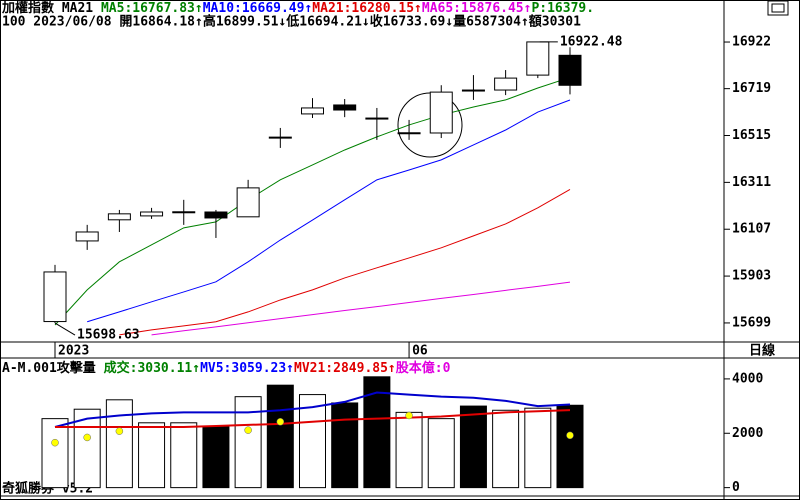 Image resolution: width=800 pixels, height=500 pixels. Describe the element at coordinates (420, 351) in the screenshot. I see `x-tick-label: 06` at that location.